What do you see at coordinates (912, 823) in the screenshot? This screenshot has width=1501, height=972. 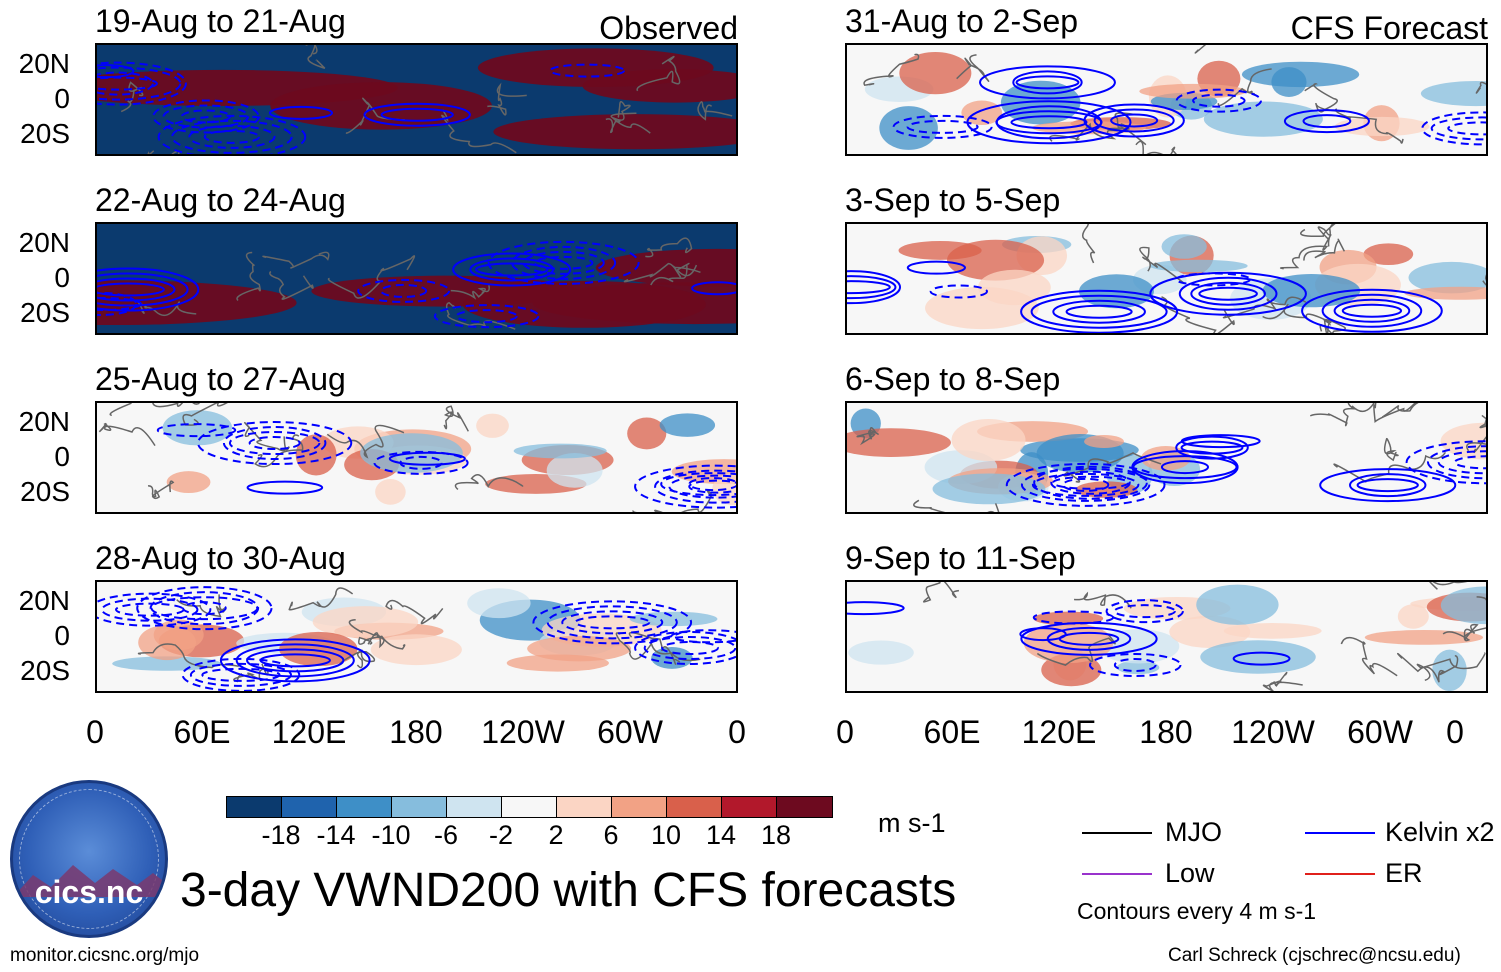 I see `colorbar-units: m s-1` at bounding box center [912, 823].